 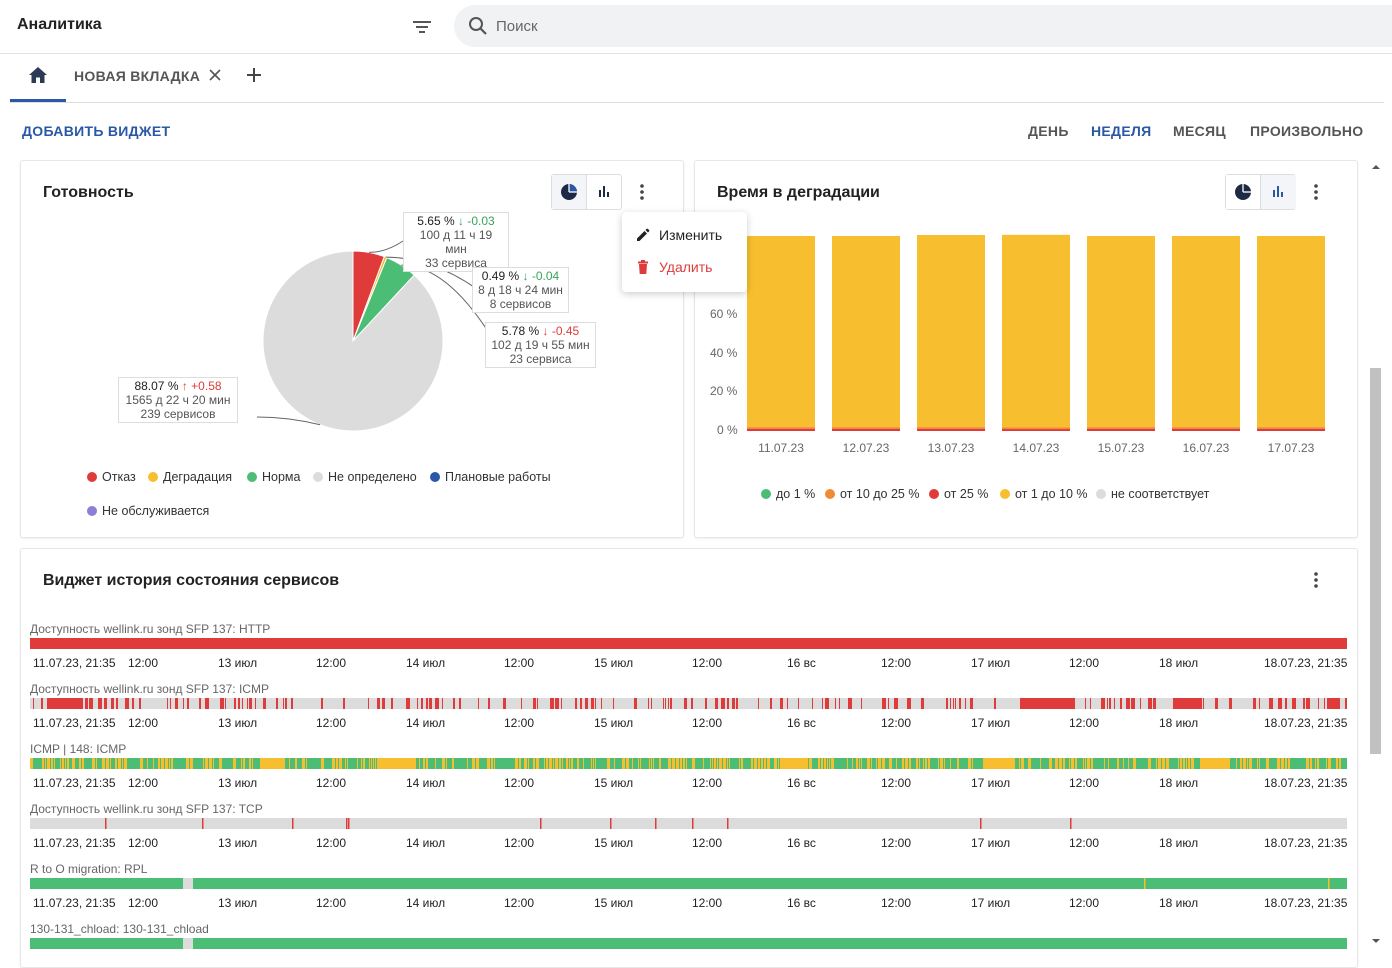 I want to click on widget-context-menu: Изменить Удалить, so click(x=684, y=252).